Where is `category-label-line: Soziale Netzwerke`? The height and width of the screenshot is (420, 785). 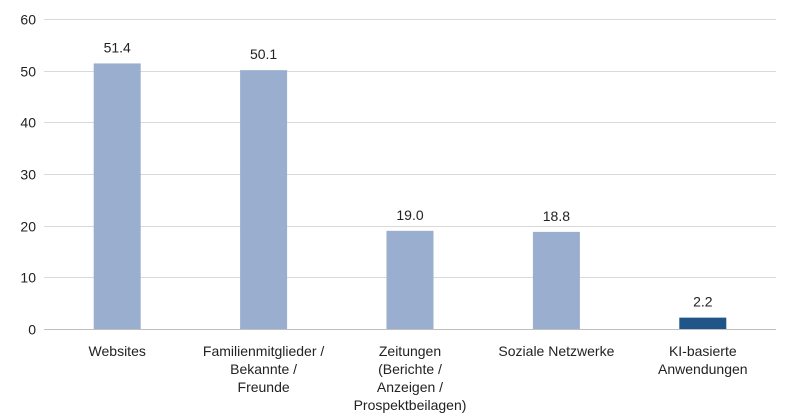 category-label-line: Soziale Netzwerke is located at coordinates (556, 351).